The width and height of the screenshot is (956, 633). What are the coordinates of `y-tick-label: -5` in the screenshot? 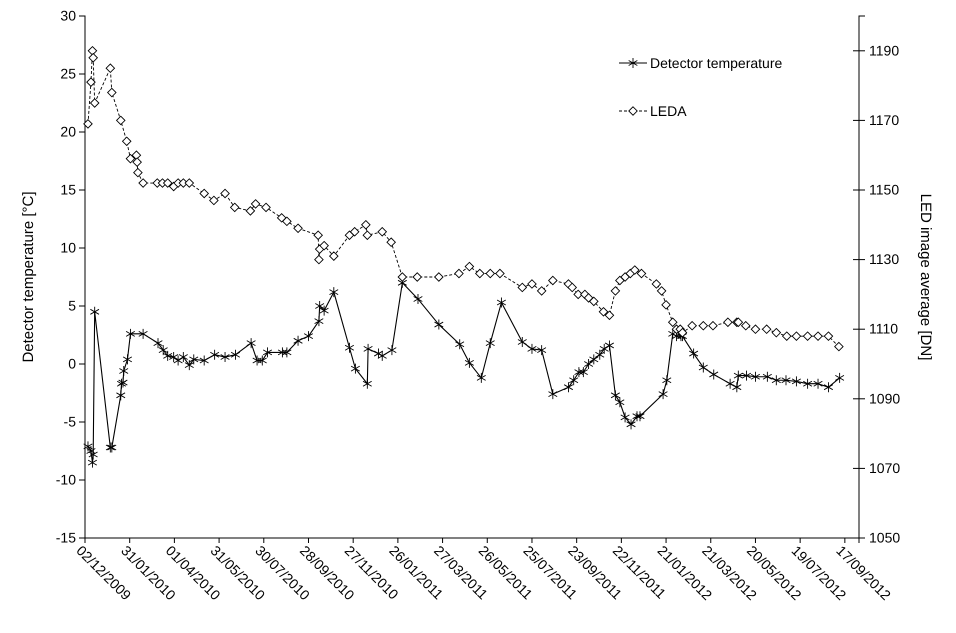 It's located at (70, 421).